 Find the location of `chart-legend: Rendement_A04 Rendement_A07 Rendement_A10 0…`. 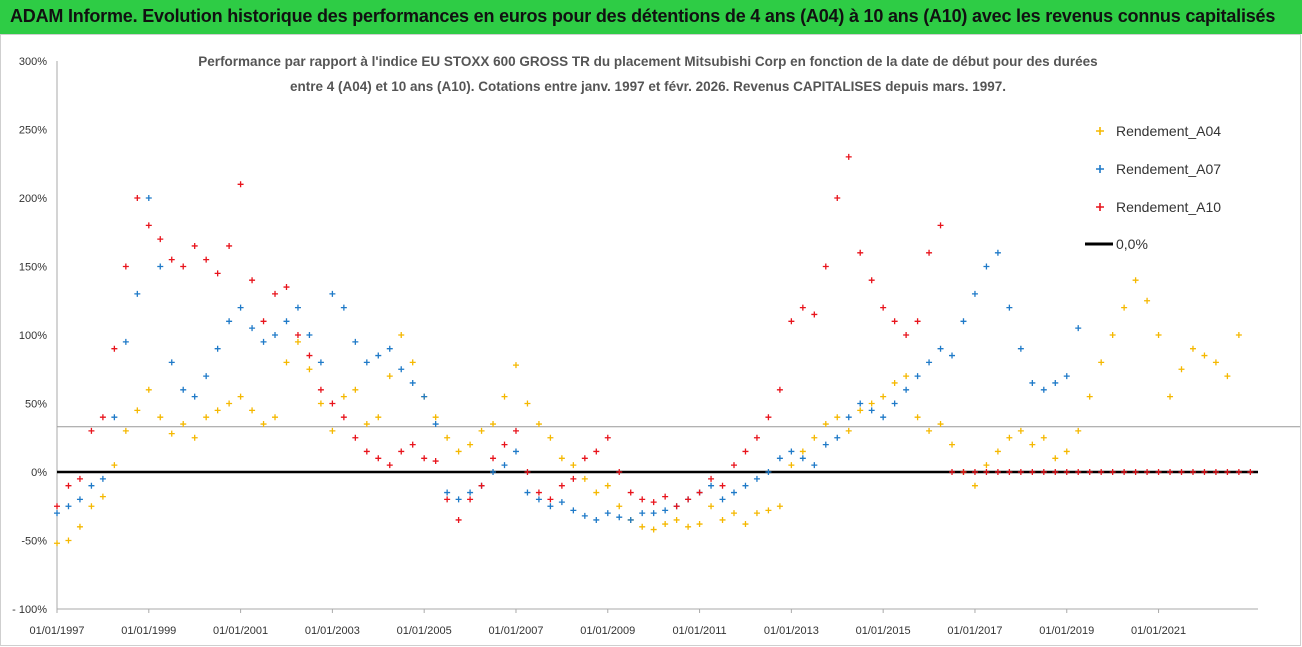

chart-legend: Rendement_A04 Rendement_A07 Rendement_A10 0… is located at coordinates (1153, 187).